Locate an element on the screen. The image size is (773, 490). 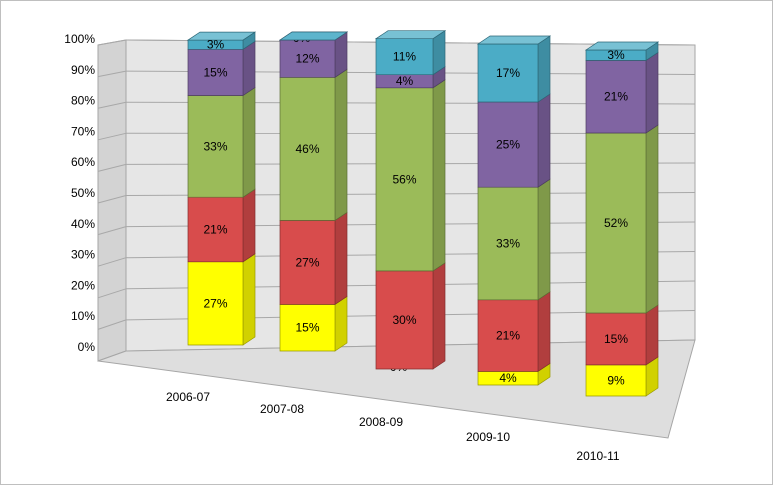
y-tick-label: 90% is located at coordinates (83, 70).